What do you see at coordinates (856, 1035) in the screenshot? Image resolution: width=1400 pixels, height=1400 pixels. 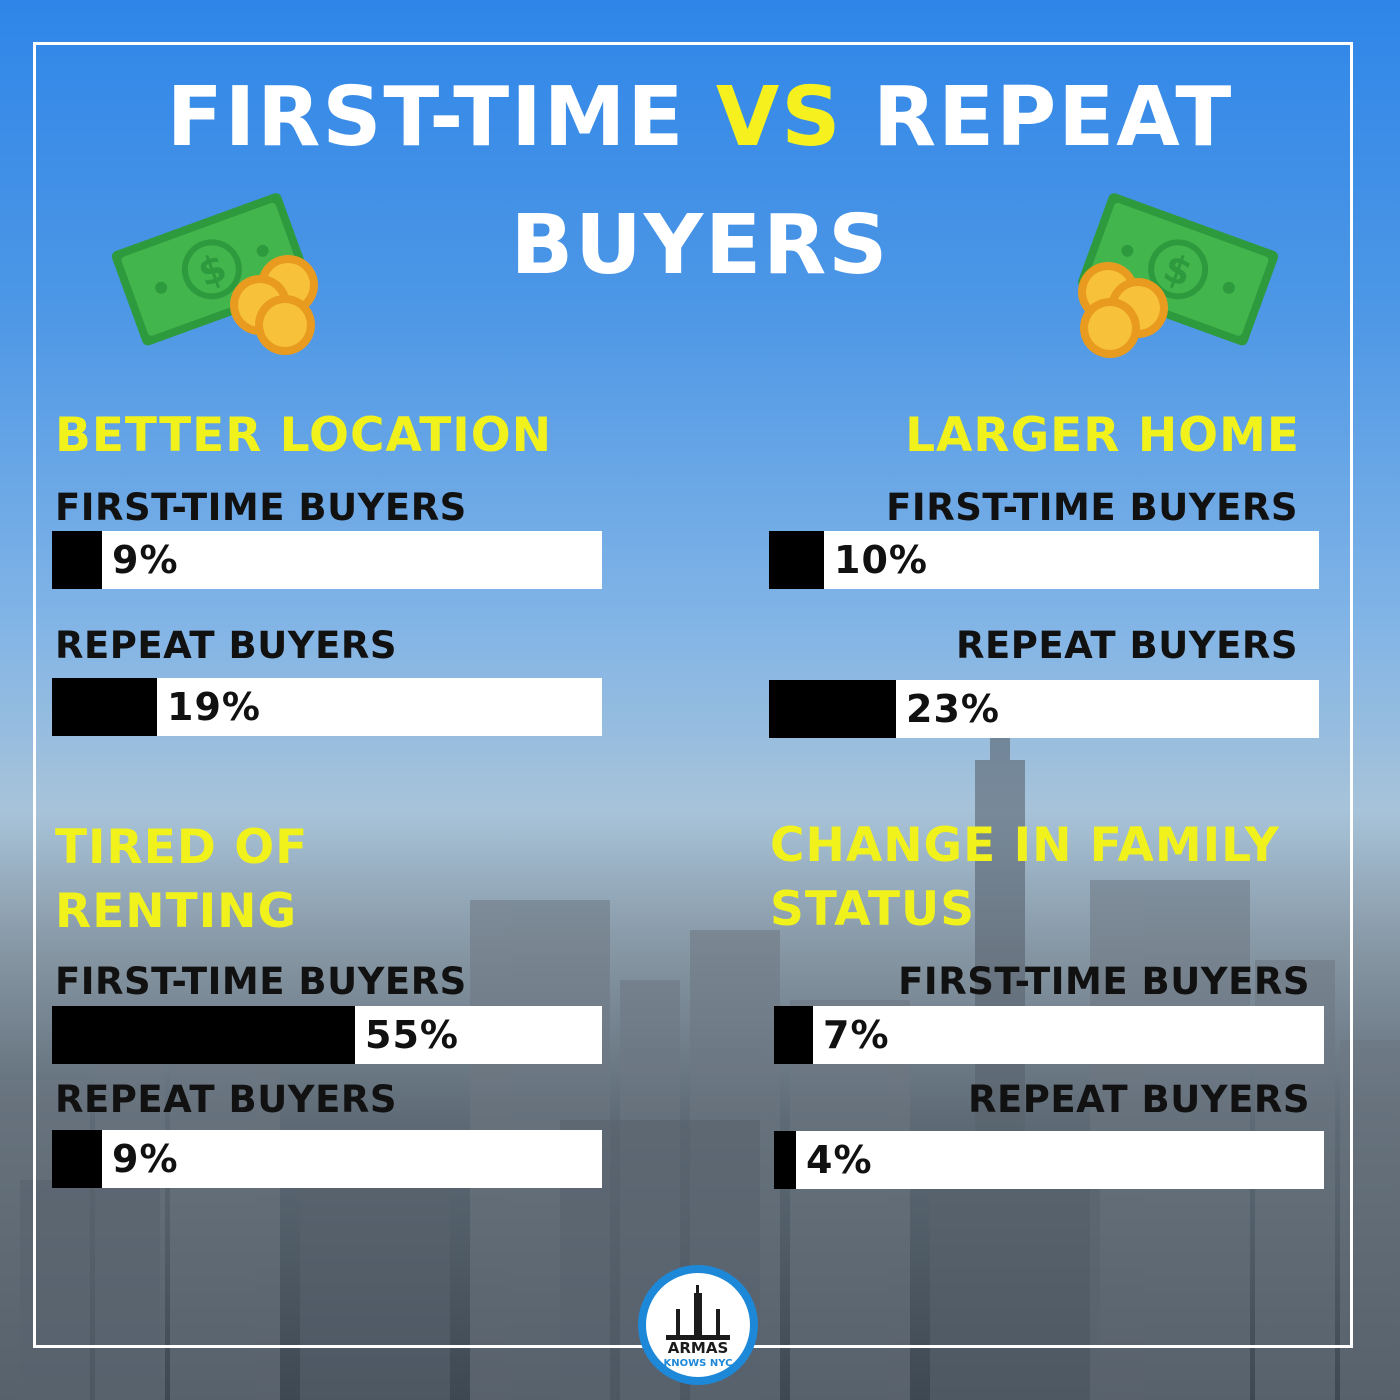 I see `bar-value-label: 7%` at bounding box center [856, 1035].